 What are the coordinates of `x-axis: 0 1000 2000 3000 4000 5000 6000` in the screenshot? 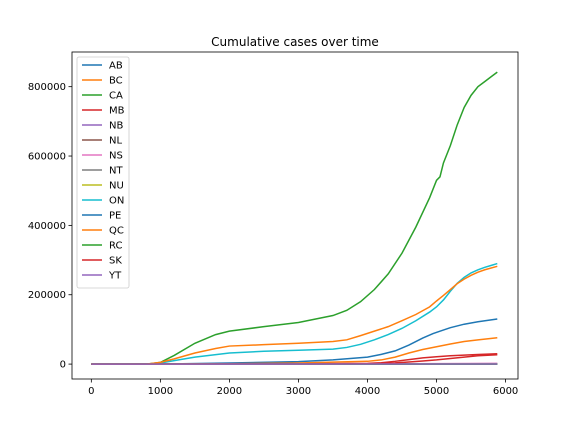 It's located at (303, 388).